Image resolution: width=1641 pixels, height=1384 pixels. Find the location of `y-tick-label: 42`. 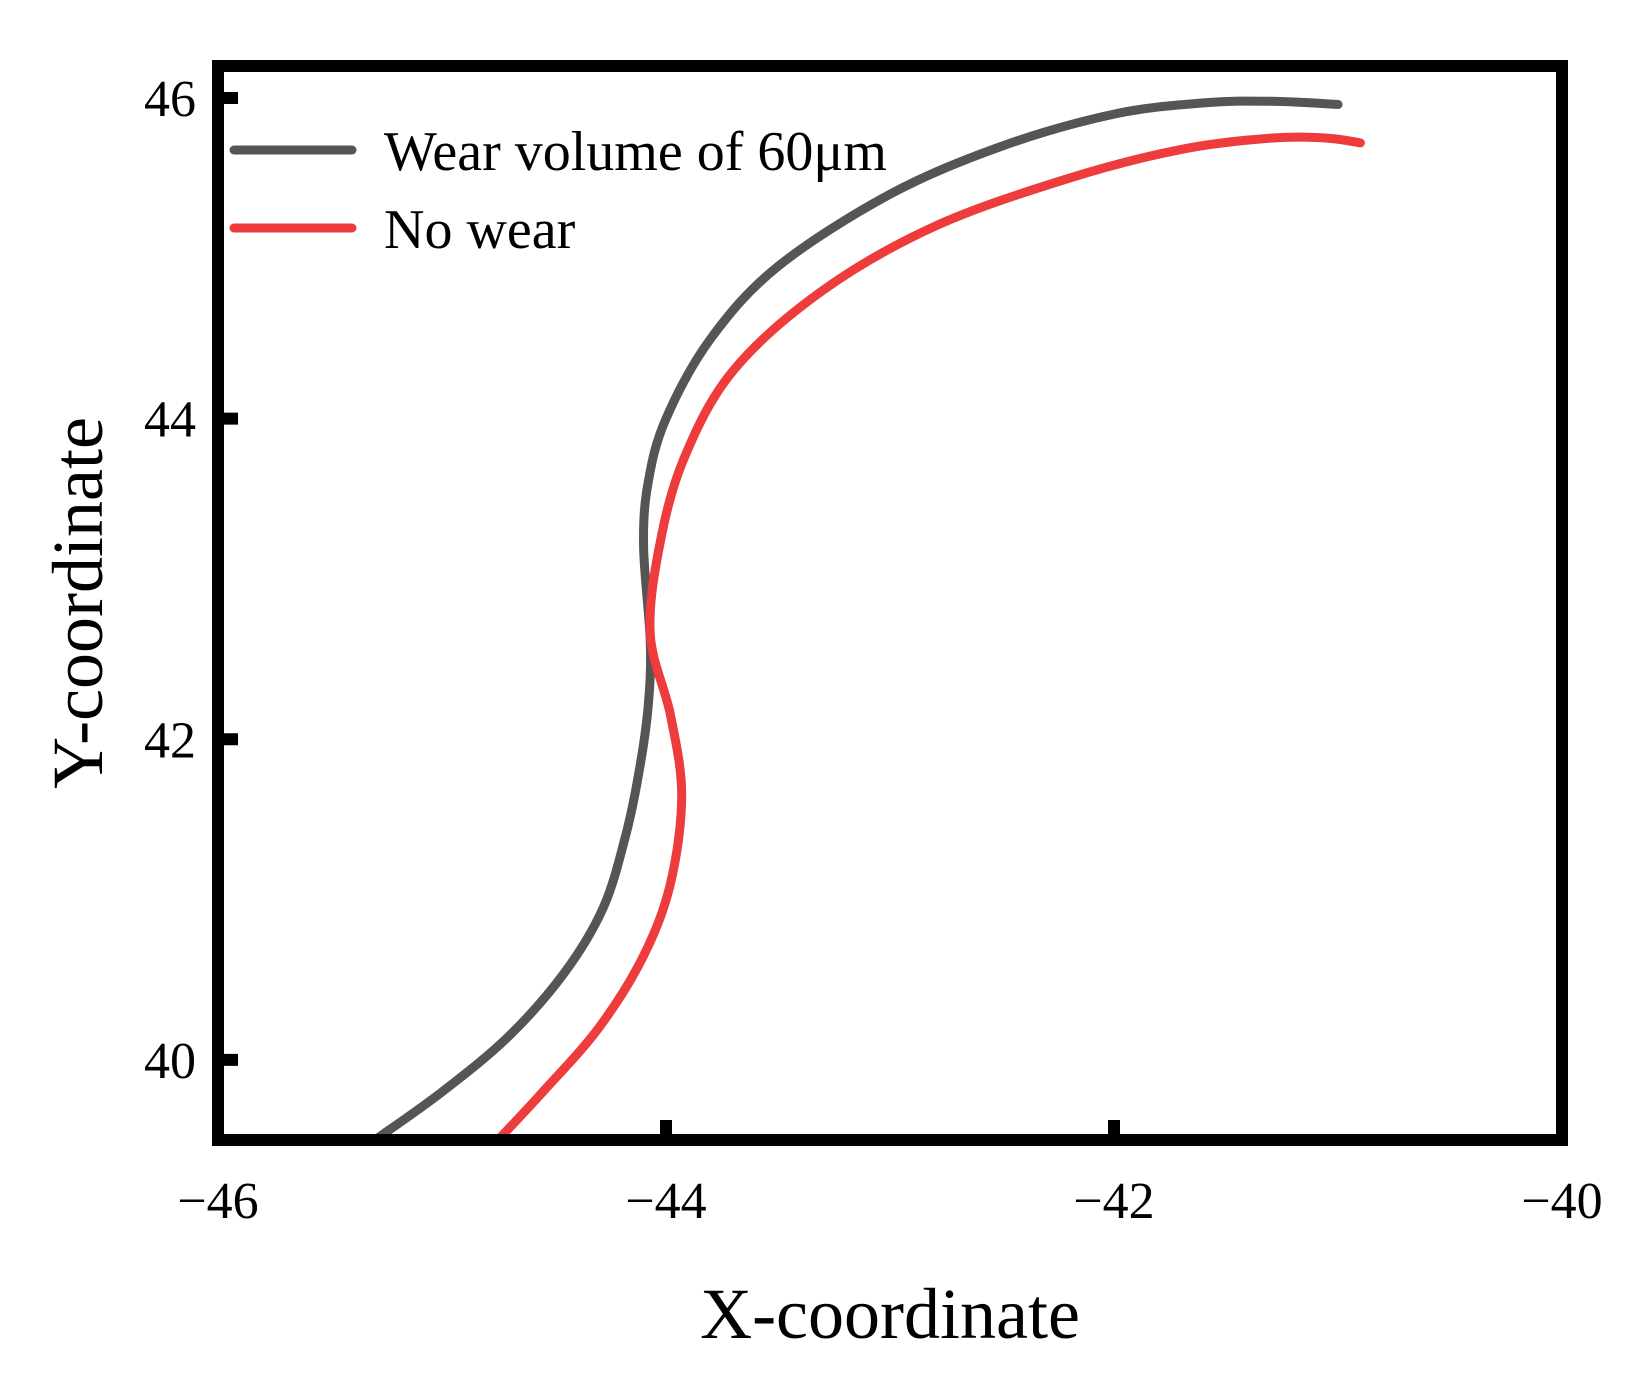

y-tick-label: 42 is located at coordinates (170, 740).